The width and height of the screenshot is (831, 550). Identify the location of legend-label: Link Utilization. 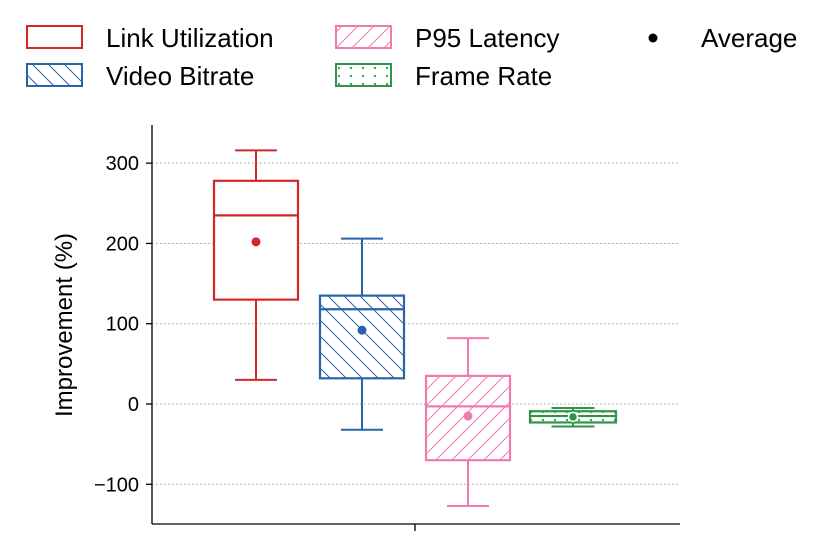
(190, 38).